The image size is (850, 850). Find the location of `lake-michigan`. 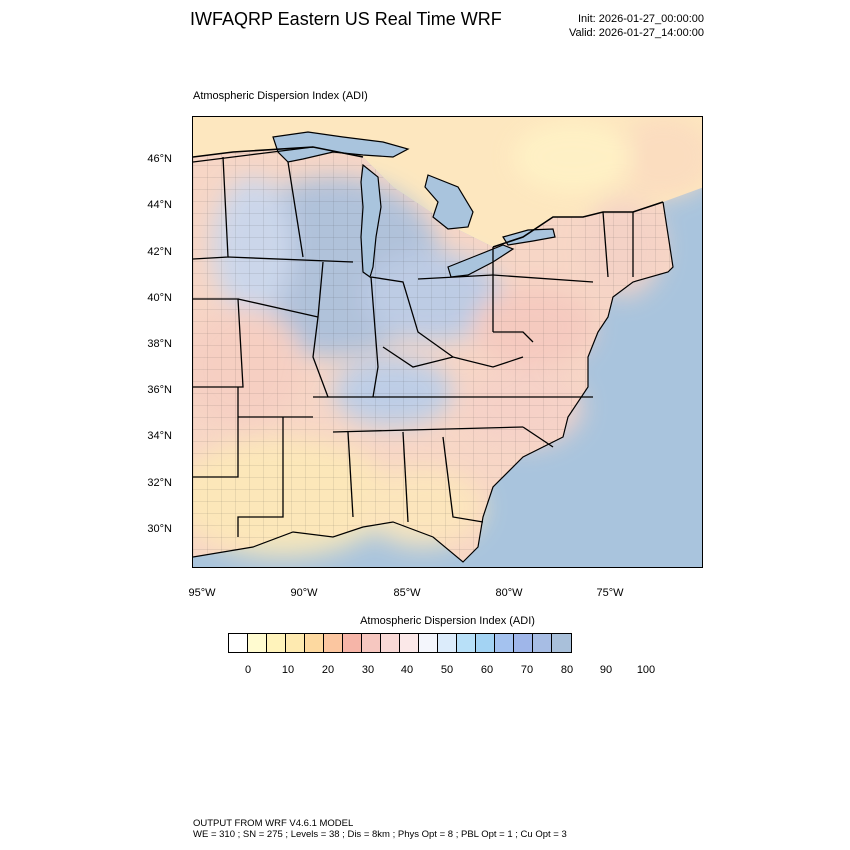

lake-michigan is located at coordinates (371, 220).